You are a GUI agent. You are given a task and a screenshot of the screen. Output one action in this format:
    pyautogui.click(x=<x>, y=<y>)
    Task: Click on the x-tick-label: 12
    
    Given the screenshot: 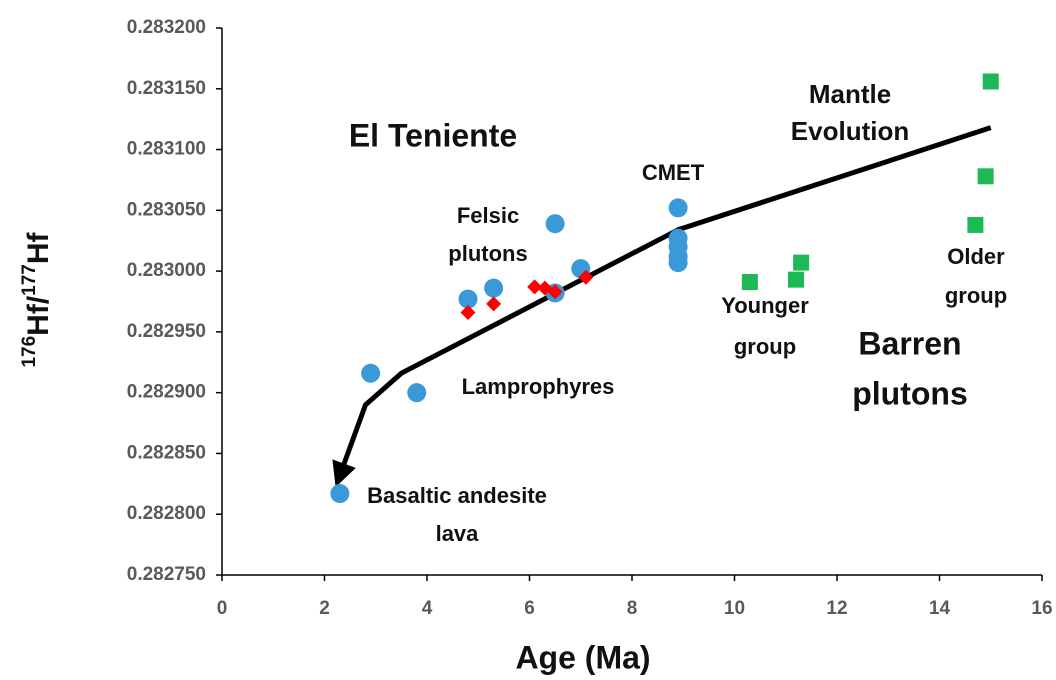 What is the action you would take?
    pyautogui.click(x=836, y=608)
    